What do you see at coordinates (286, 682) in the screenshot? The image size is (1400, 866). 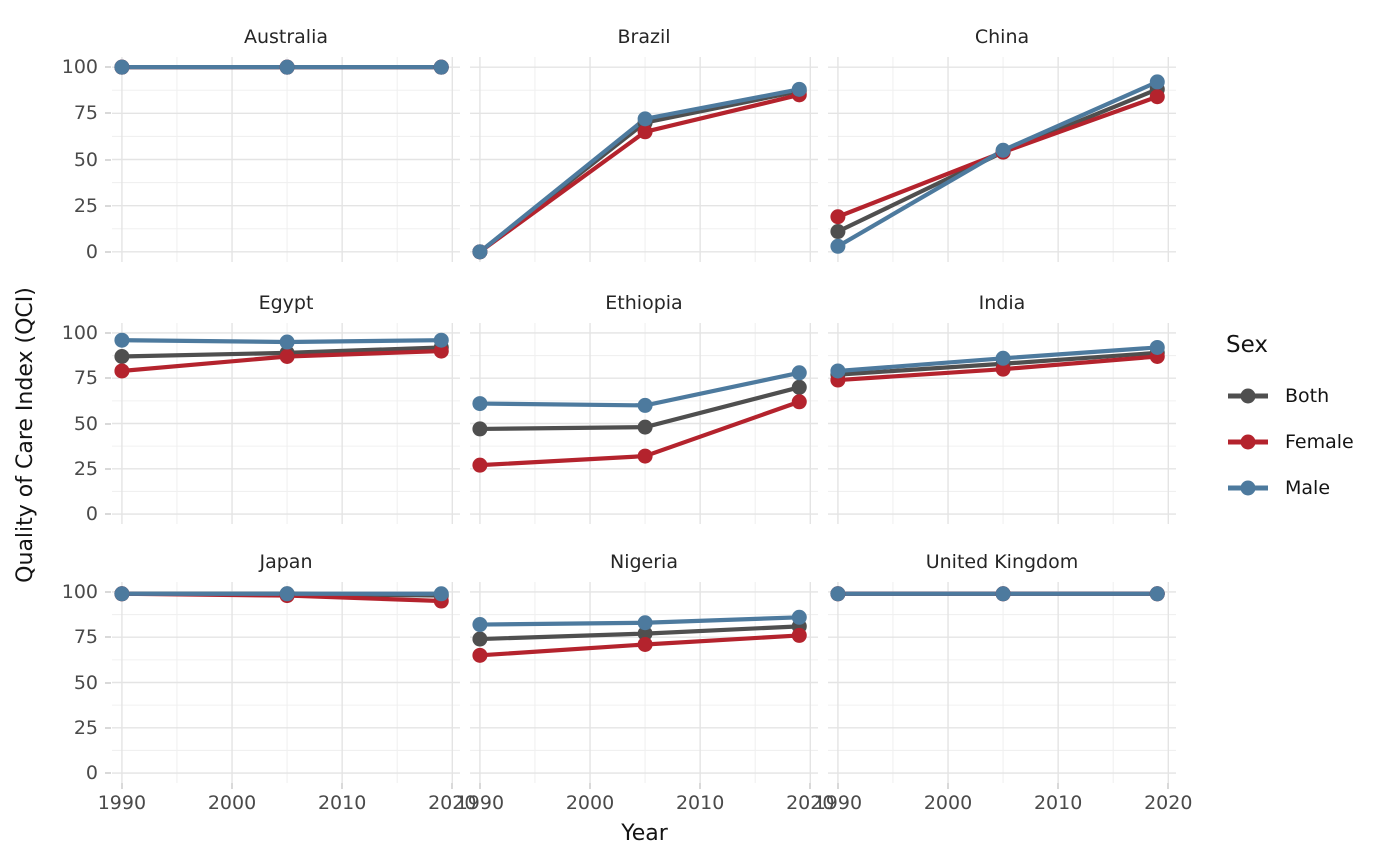 I see `facet-plot-japan` at bounding box center [286, 682].